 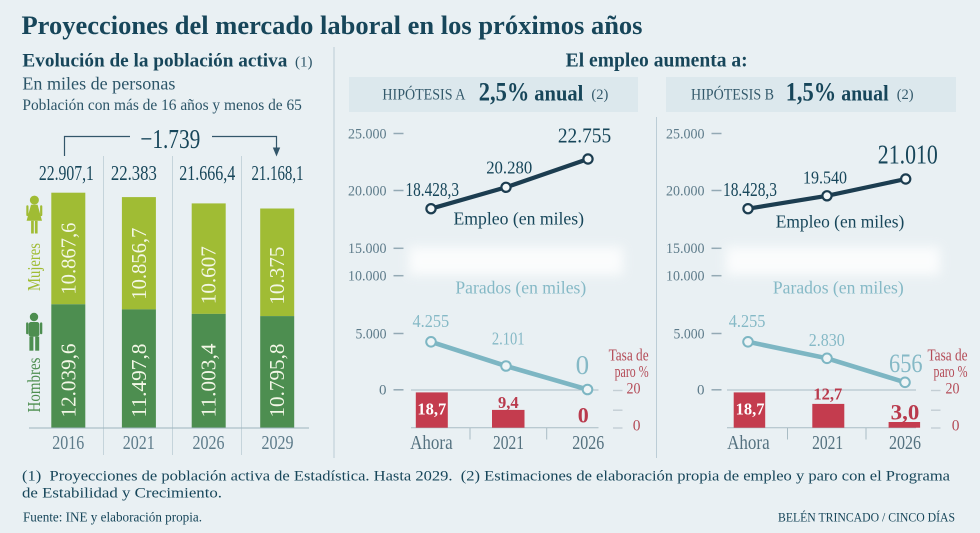 What do you see at coordinates (207, 173) in the screenshot?
I see `svg-text: 21.666,4` at bounding box center [207, 173].